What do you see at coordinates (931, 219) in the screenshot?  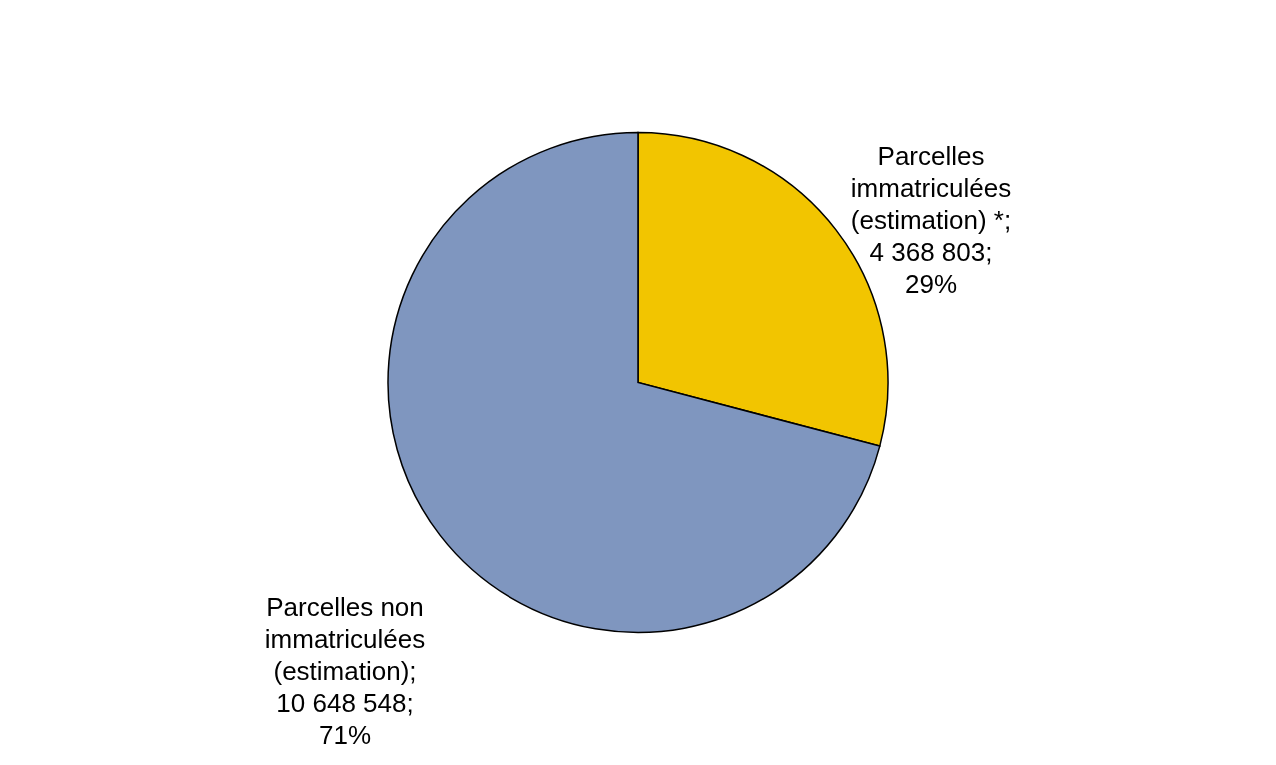 I see `slice-label: Parcelles immatriculées (estimation) *; 4 368 803; 29%` at bounding box center [931, 219].